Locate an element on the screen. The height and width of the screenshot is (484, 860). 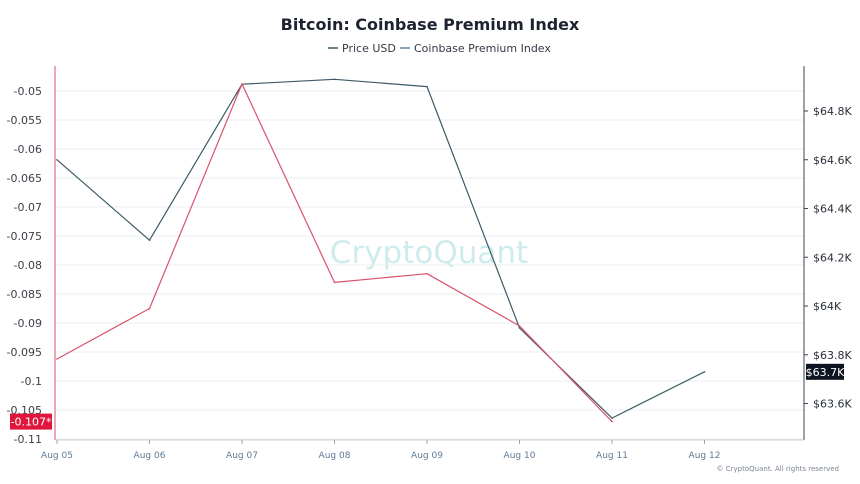
right-tick-label: $64.6K is located at coordinates (832, 160).